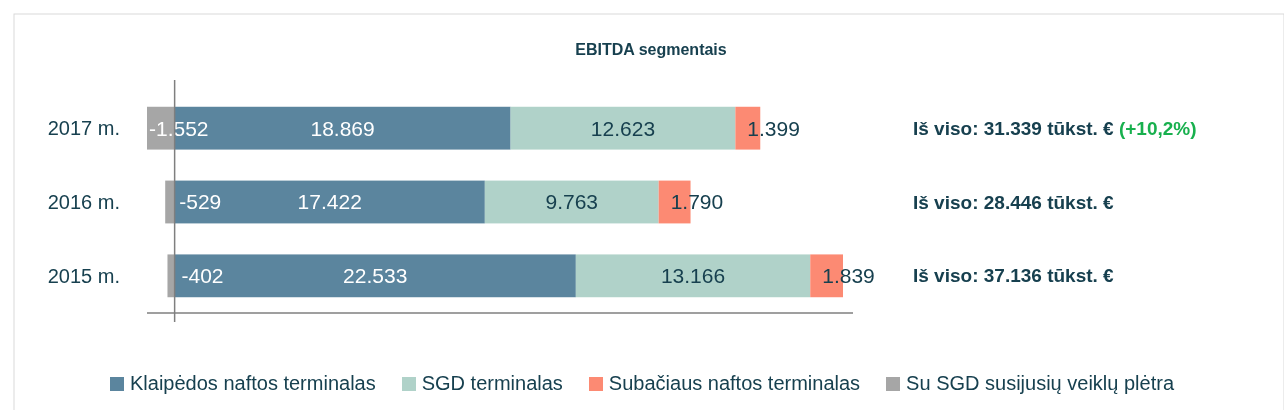 This screenshot has width=1284, height=410. Describe the element at coordinates (1014, 276) in the screenshot. I see `text: Iš viso: 37.136 tūkst. €` at that location.